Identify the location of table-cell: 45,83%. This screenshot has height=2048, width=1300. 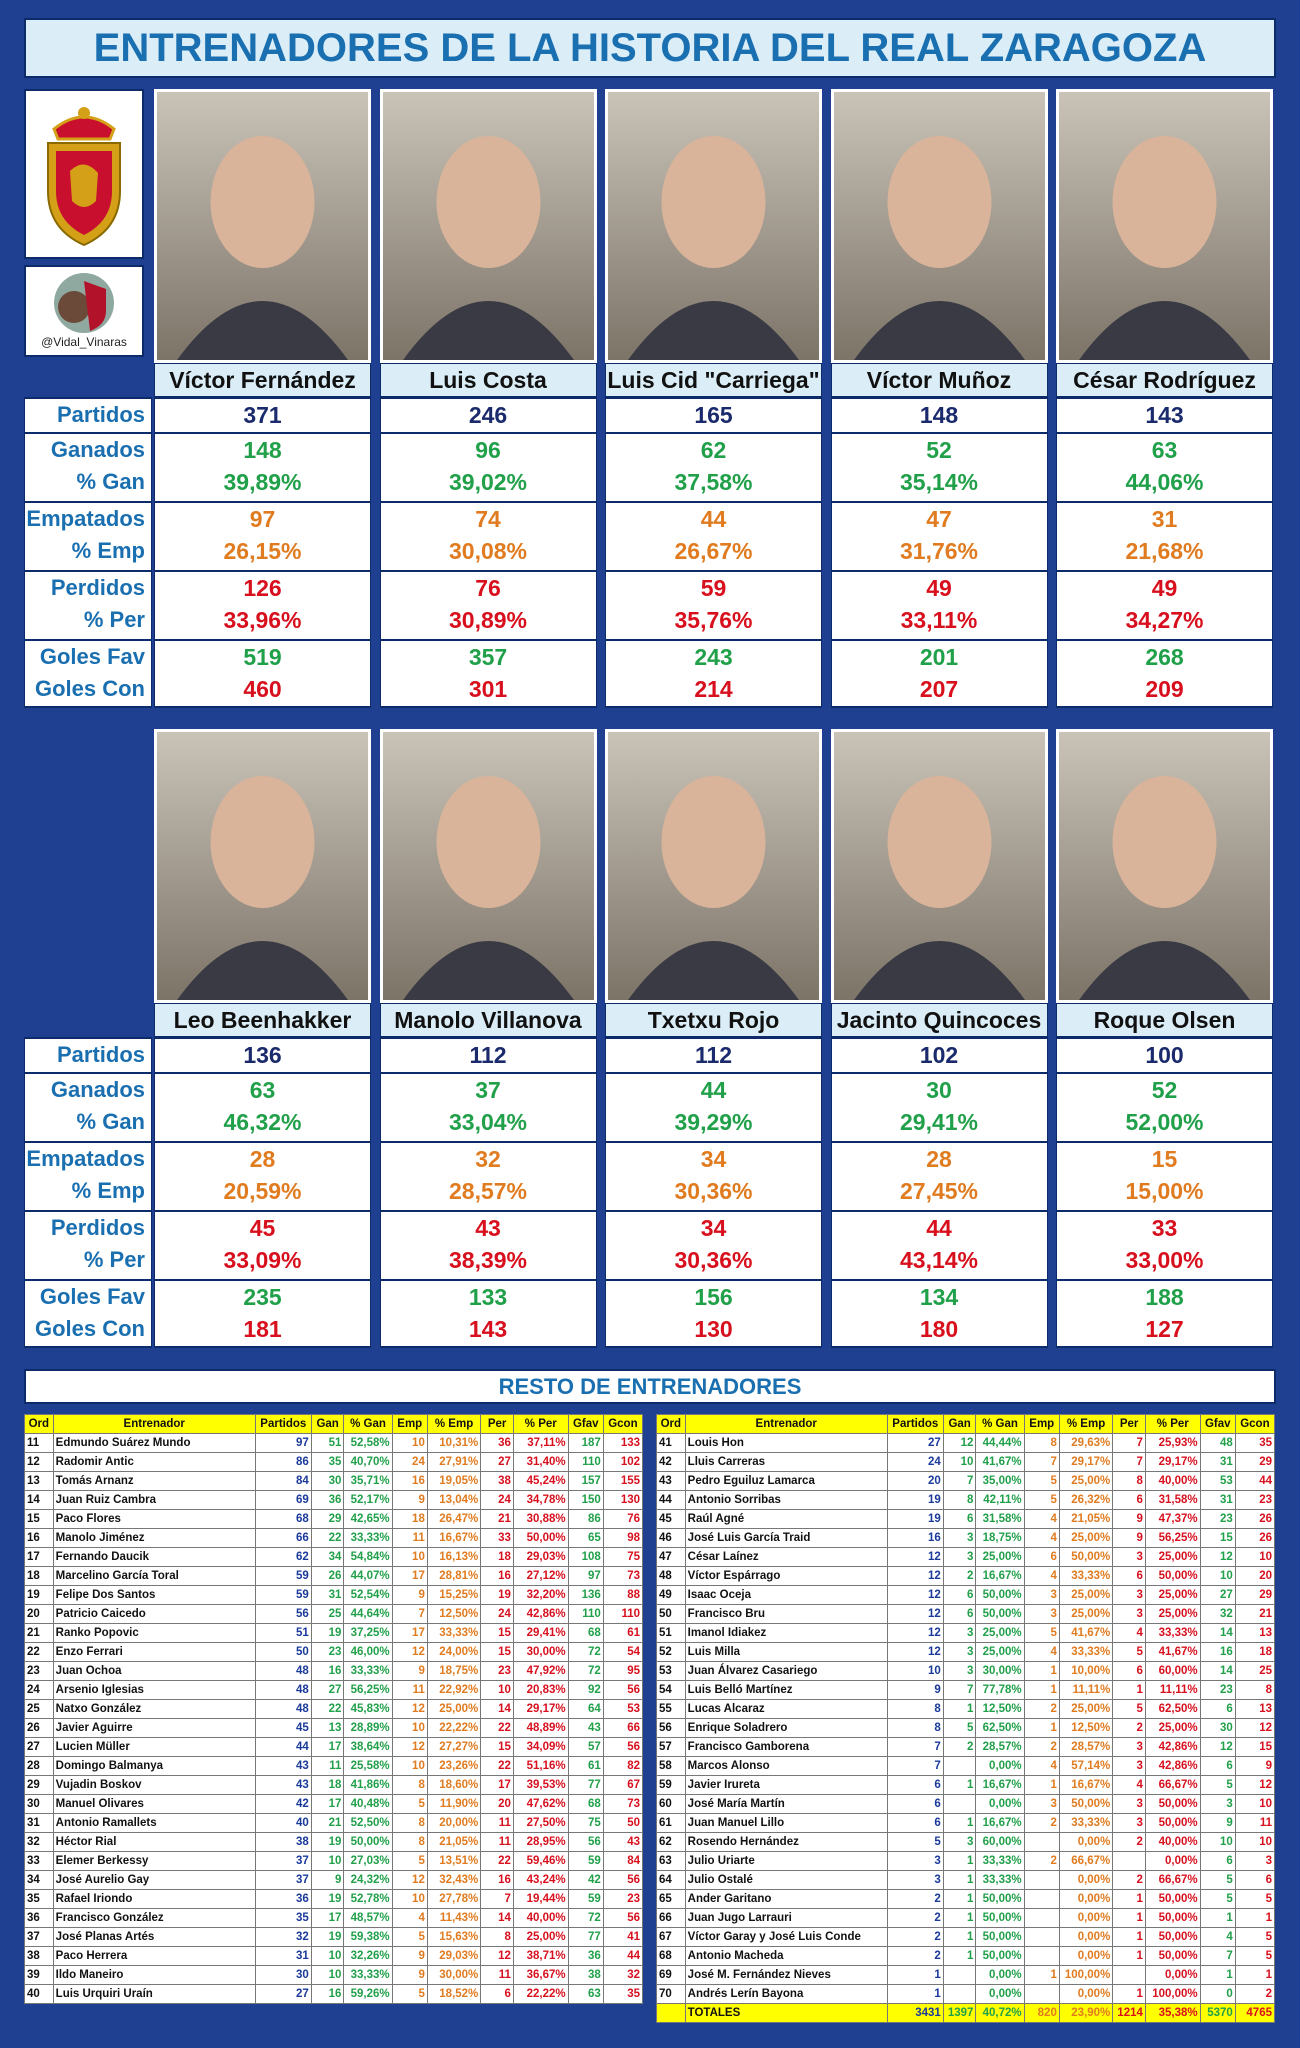
(368, 1709).